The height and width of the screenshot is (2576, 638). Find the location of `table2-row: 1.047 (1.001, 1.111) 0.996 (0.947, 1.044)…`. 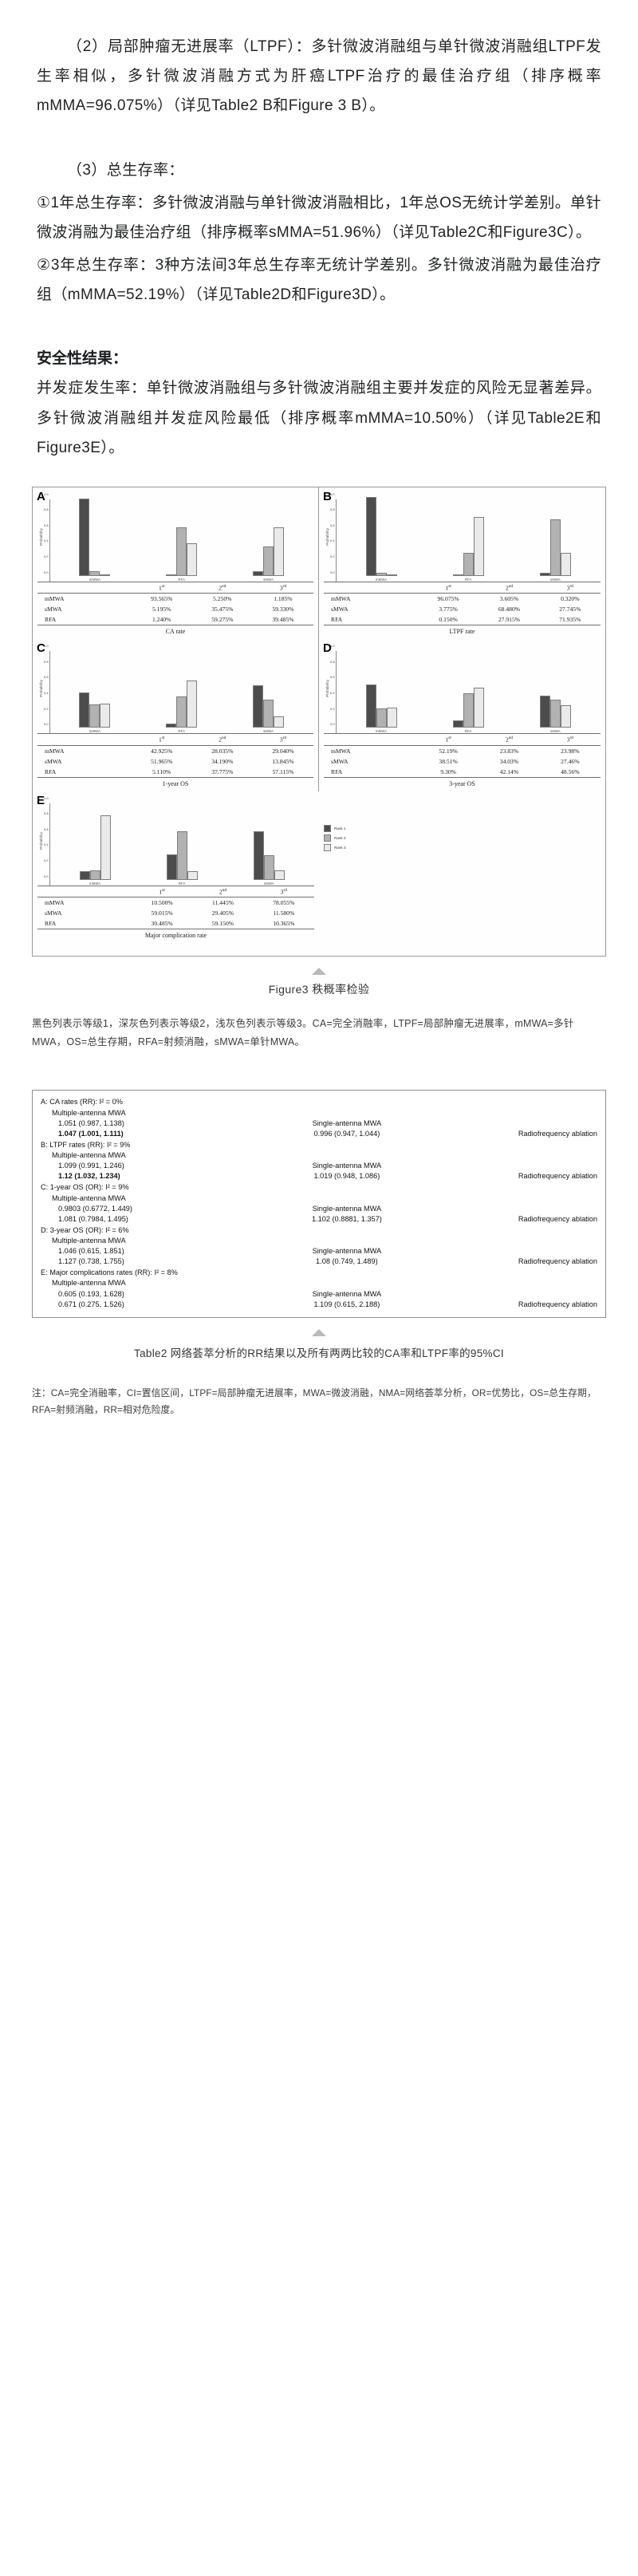

table2-row: 1.047 (1.001, 1.111) 0.996 (0.947, 1.044)… is located at coordinates (319, 1134).